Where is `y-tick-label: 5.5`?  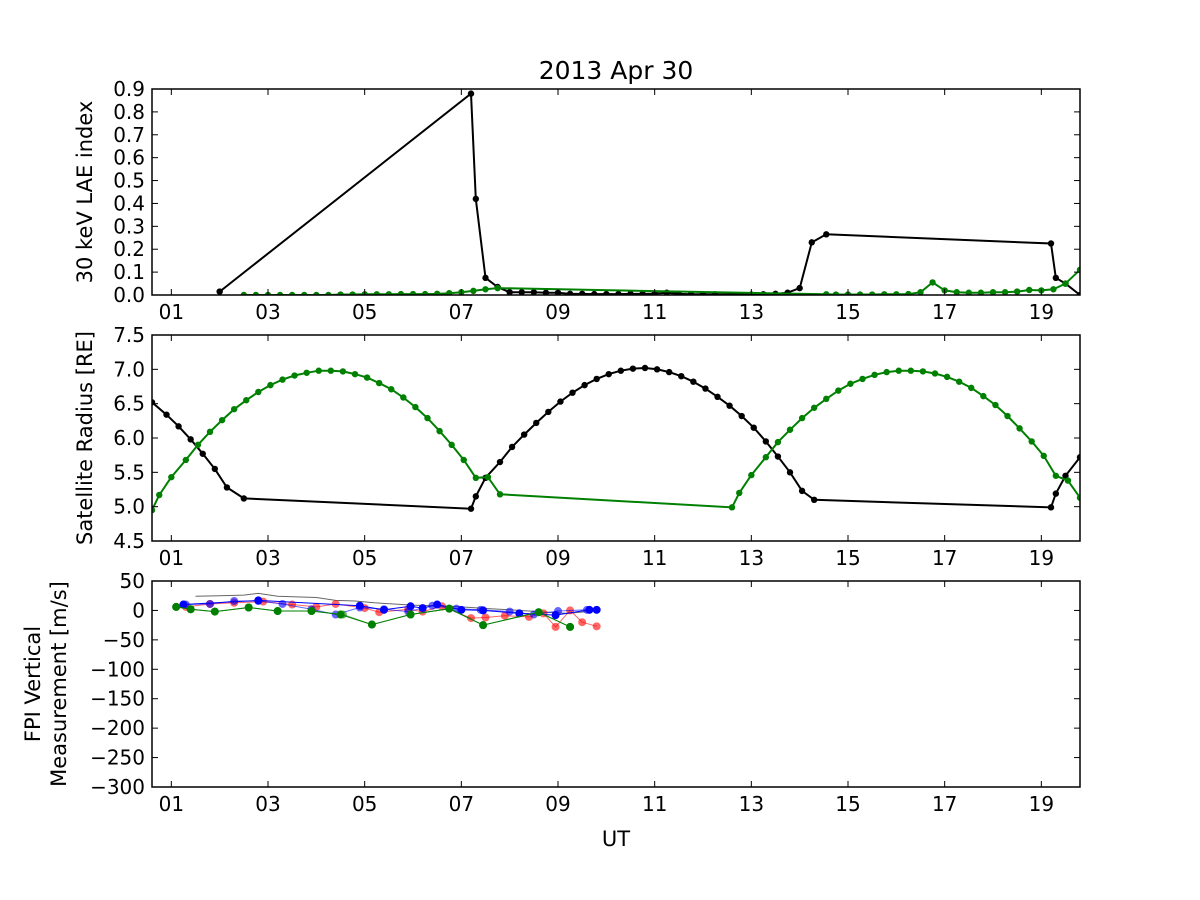
y-tick-label: 5.5 is located at coordinates (129, 472).